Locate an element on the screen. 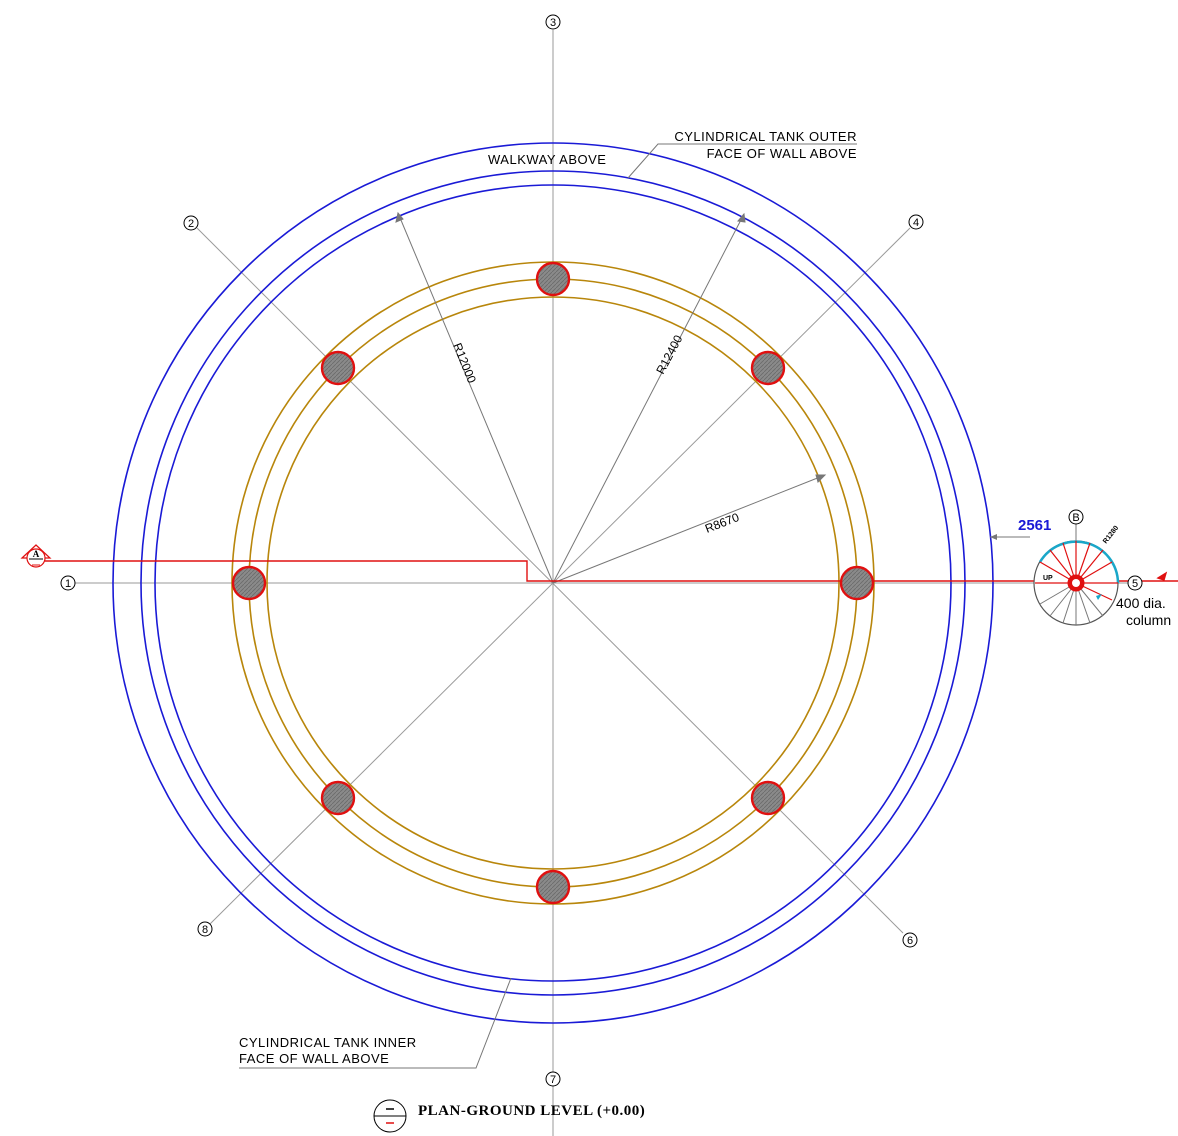  r8670-label: R8670 is located at coordinates (722, 523).